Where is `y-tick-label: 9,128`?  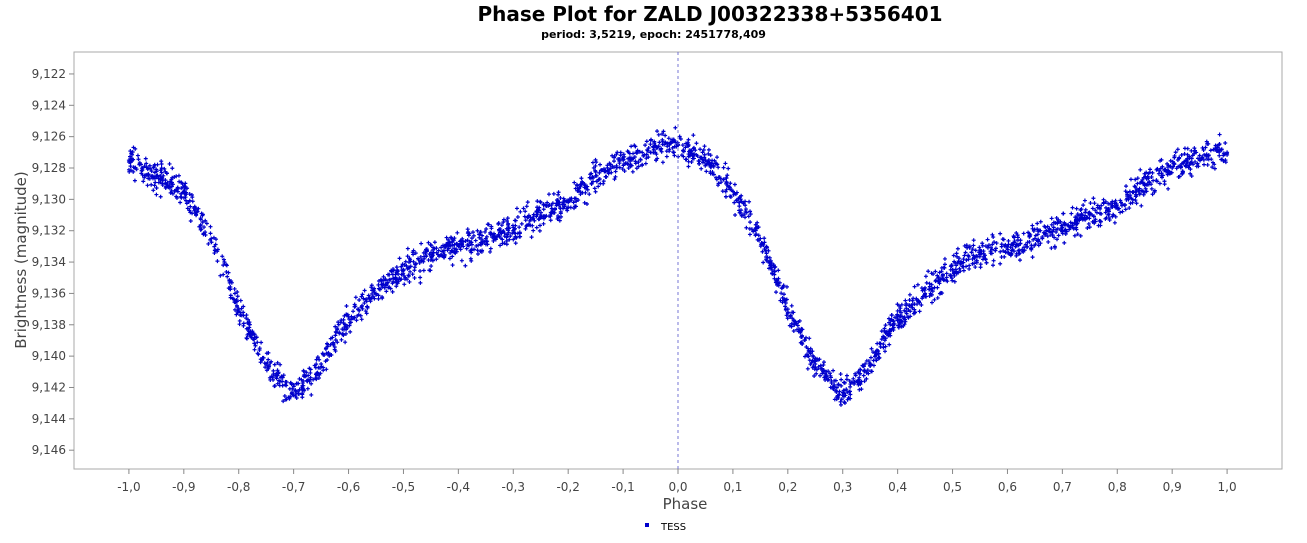 y-tick-label: 9,128 is located at coordinates (49, 168).